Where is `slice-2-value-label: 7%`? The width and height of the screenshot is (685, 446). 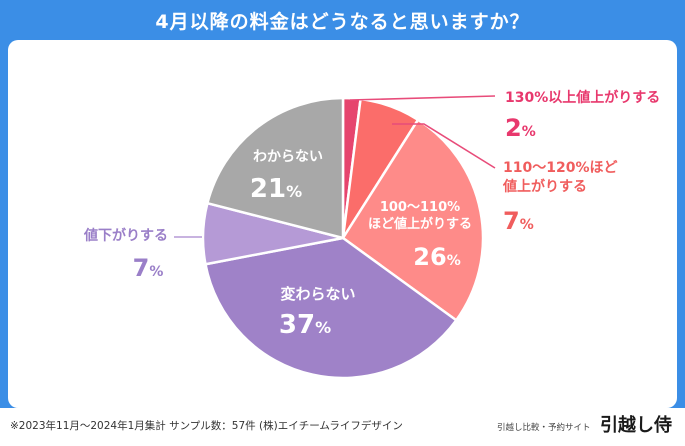 slice-2-value-label: 7% is located at coordinates (518, 221).